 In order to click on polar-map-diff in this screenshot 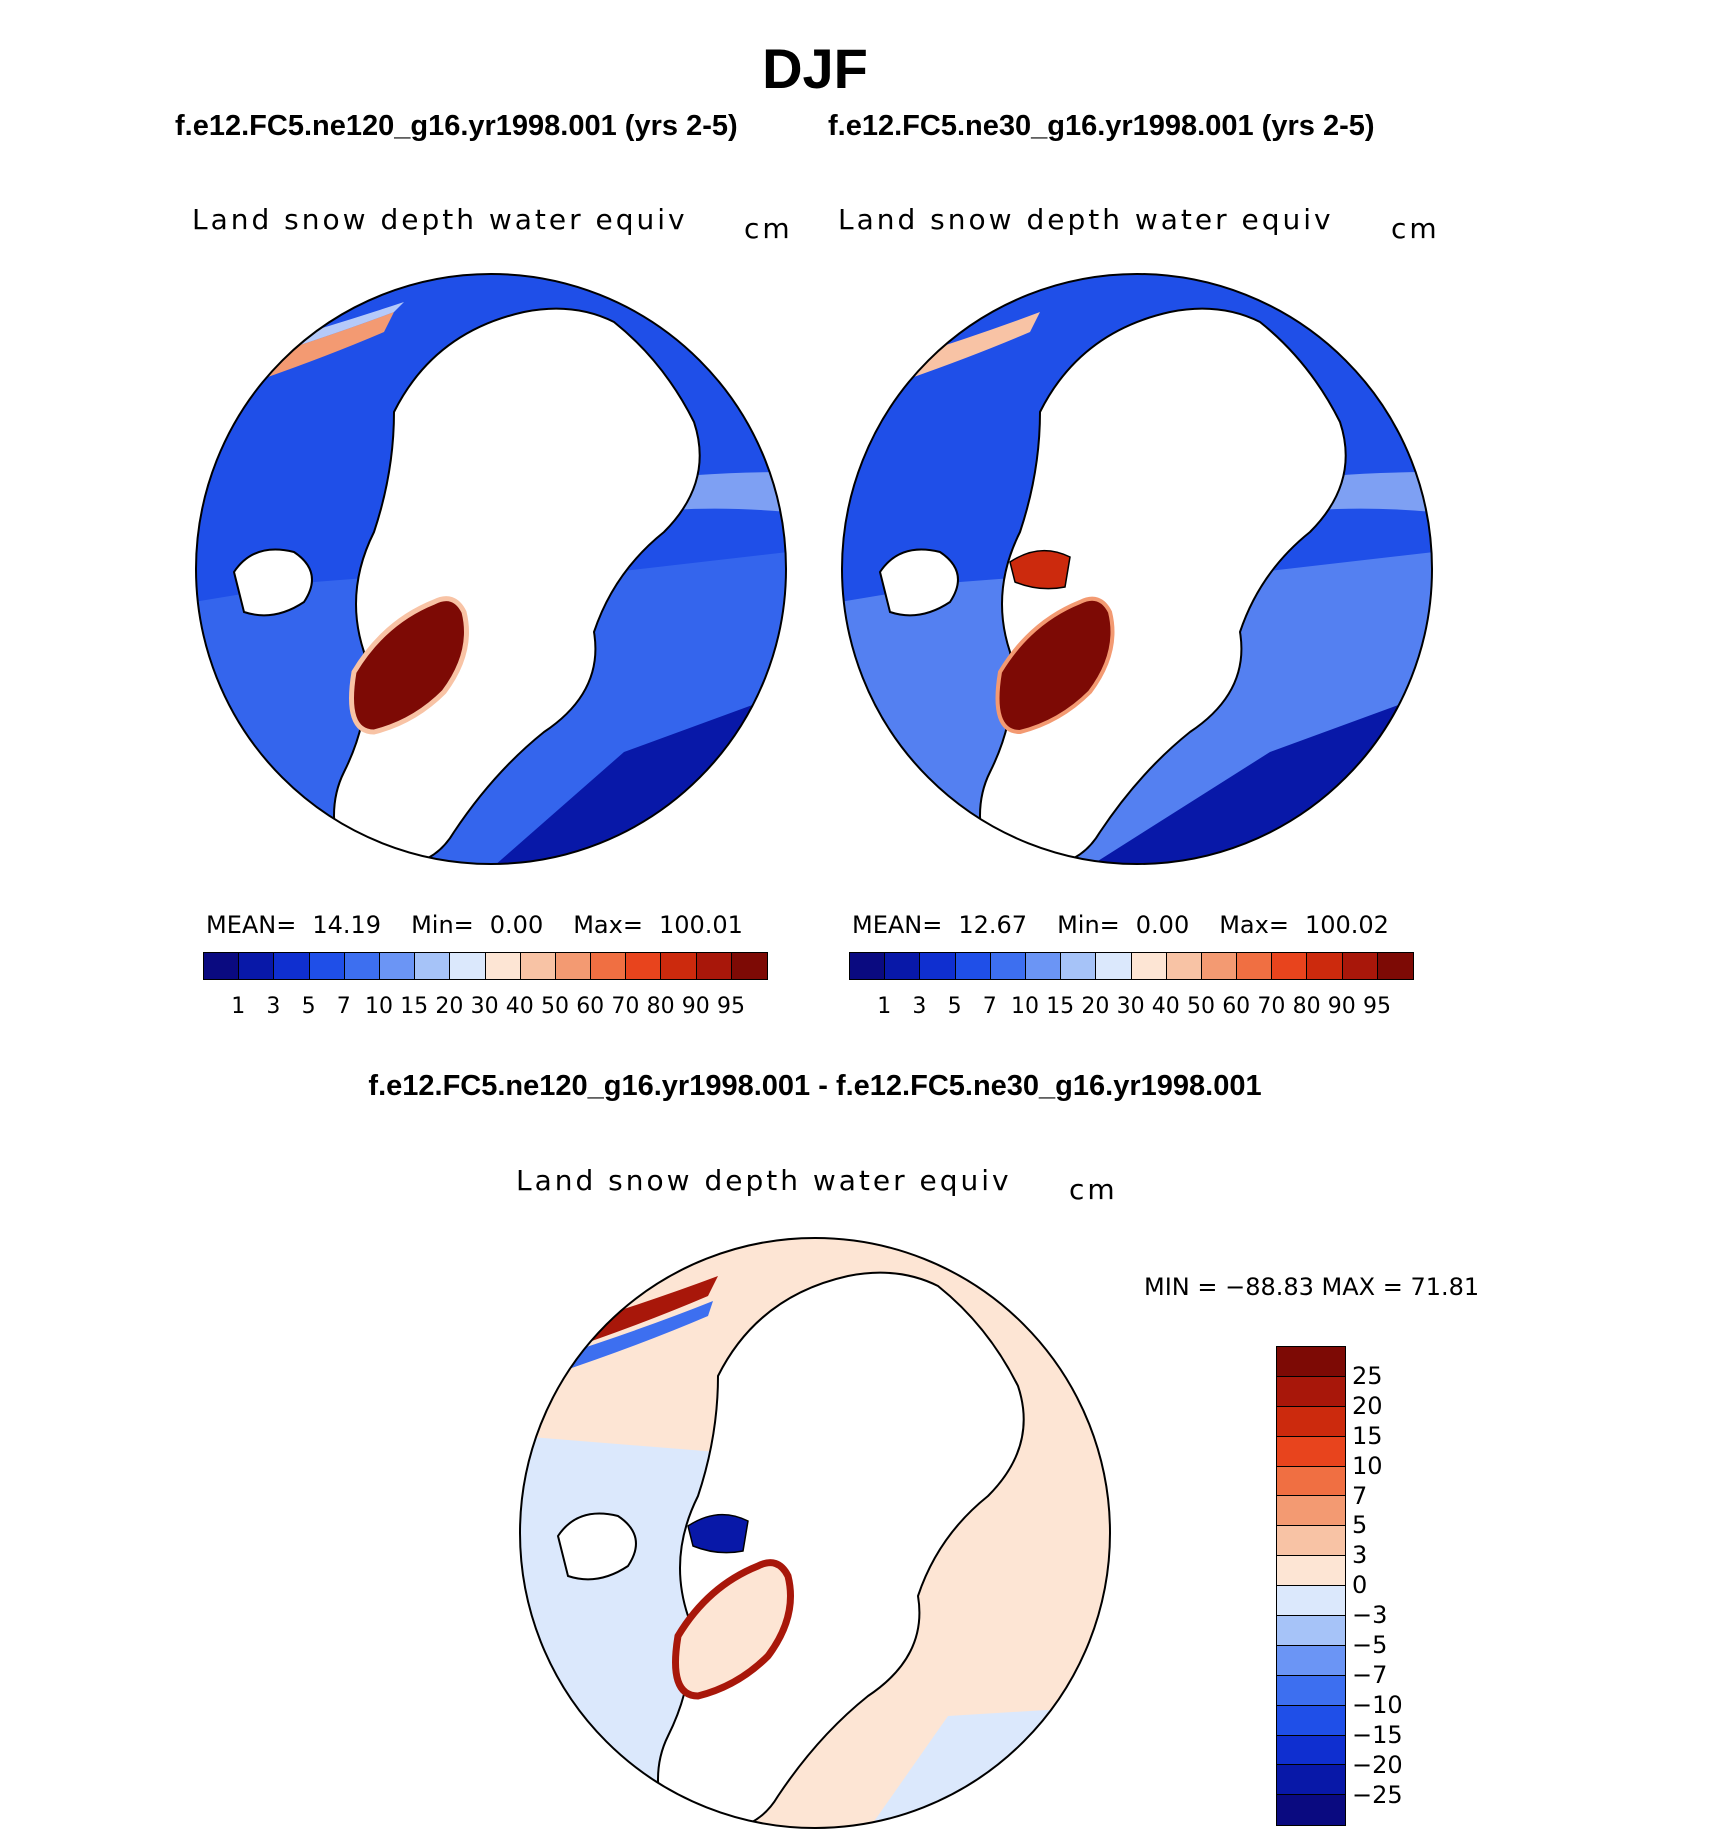, I will do `click(815, 1533)`.